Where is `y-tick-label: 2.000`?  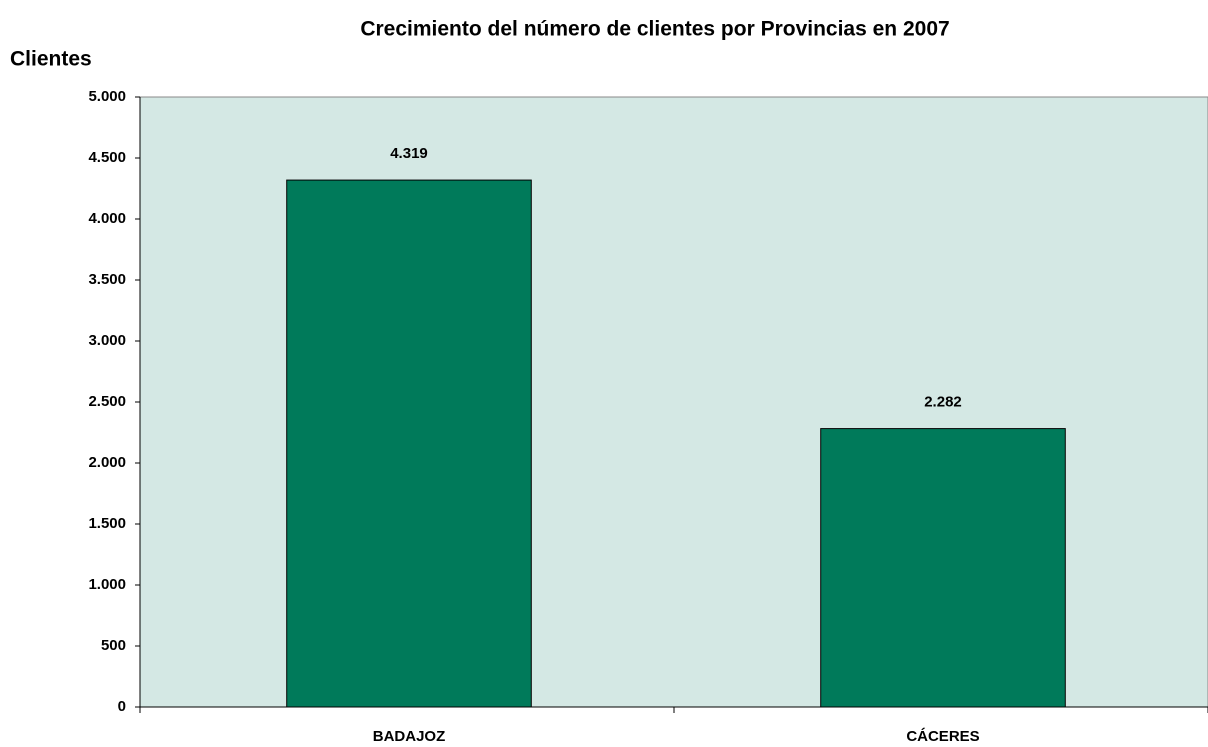
y-tick-label: 2.000 is located at coordinates (107, 462).